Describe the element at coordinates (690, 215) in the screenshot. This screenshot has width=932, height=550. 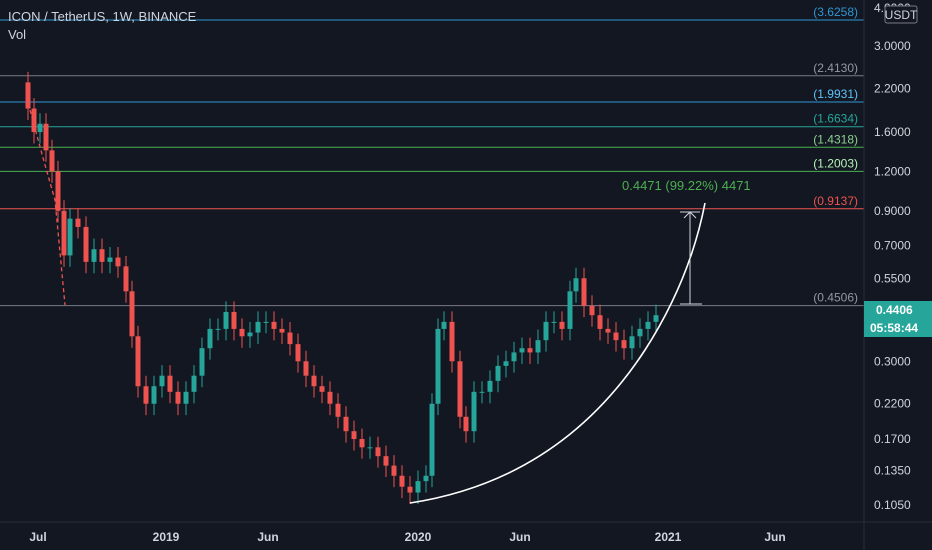
I see `measure-arrow-icon` at that location.